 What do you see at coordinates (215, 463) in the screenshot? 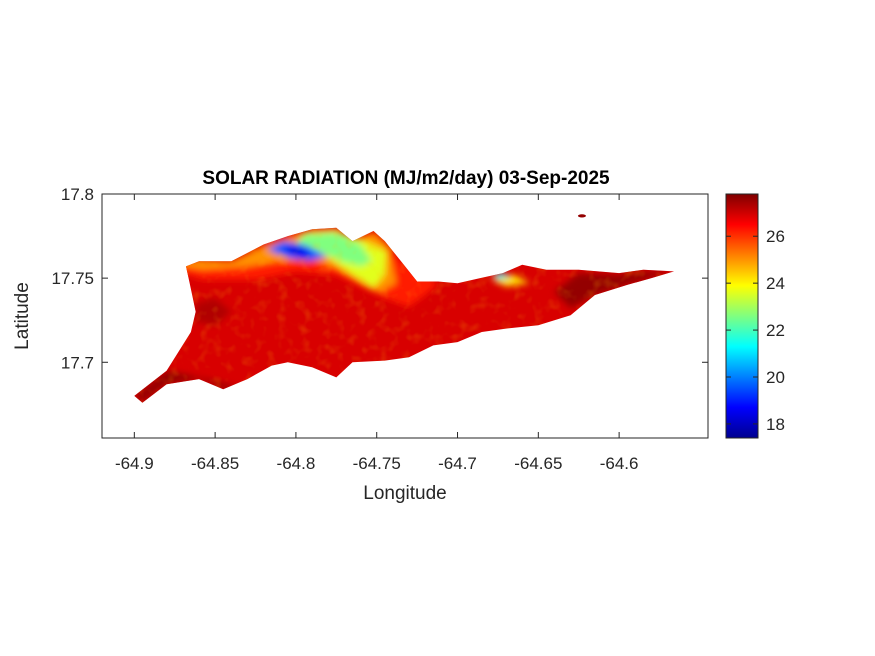
I see `x-tick-label: -64.85` at bounding box center [215, 463].